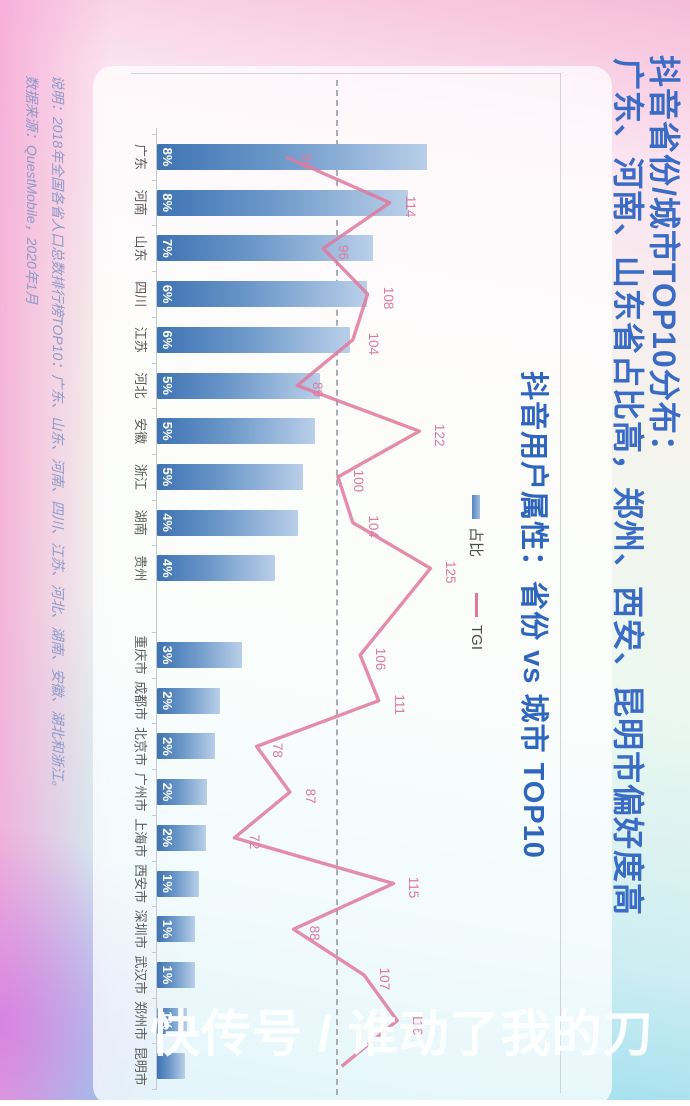 The height and width of the screenshot is (1106, 690). Describe the element at coordinates (277, 750) in the screenshot. I see `tgi-value-label: 78` at that location.